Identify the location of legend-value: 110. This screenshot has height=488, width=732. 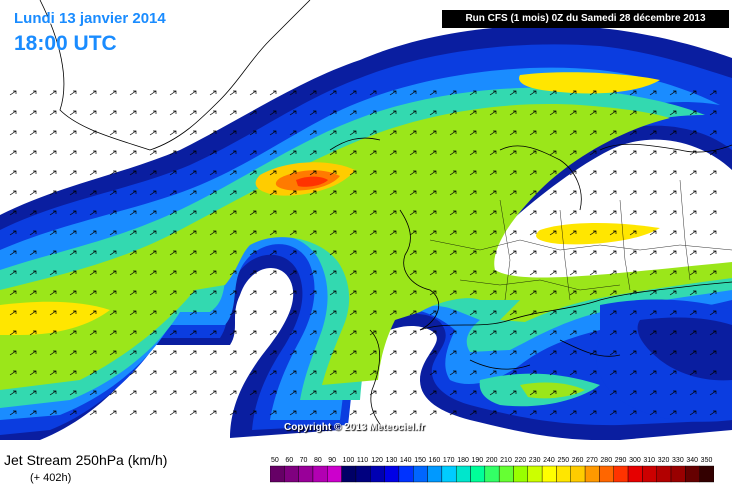
(362, 460).